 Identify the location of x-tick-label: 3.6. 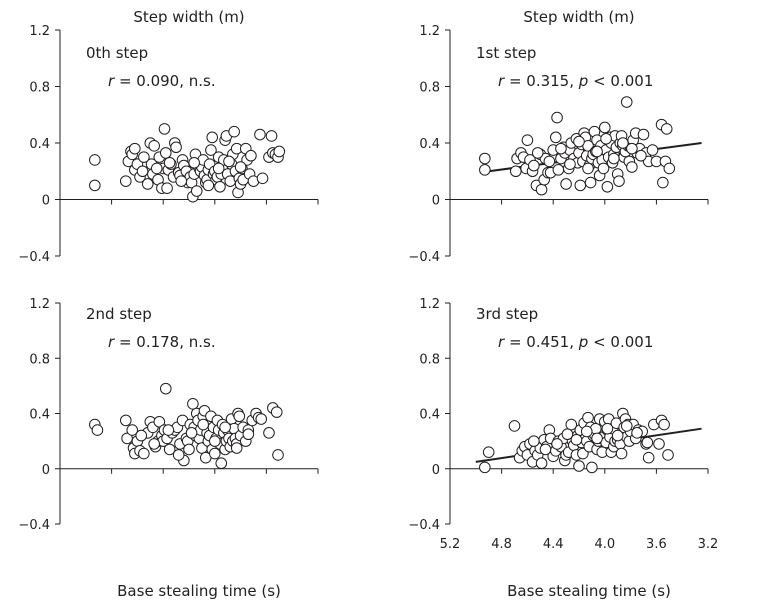
(656, 544).